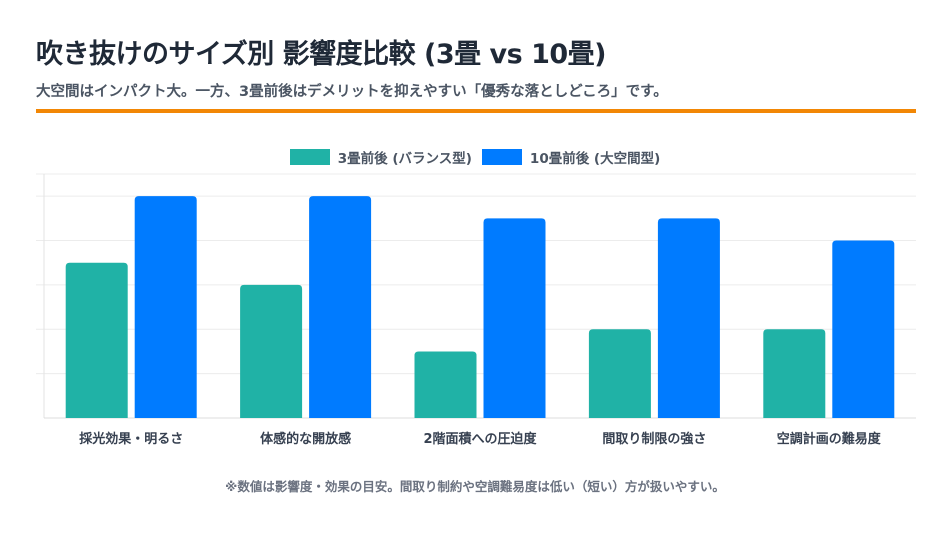  What do you see at coordinates (595, 159) in the screenshot?
I see `legend-label: 10畳前後 (大空間型)` at bounding box center [595, 159].